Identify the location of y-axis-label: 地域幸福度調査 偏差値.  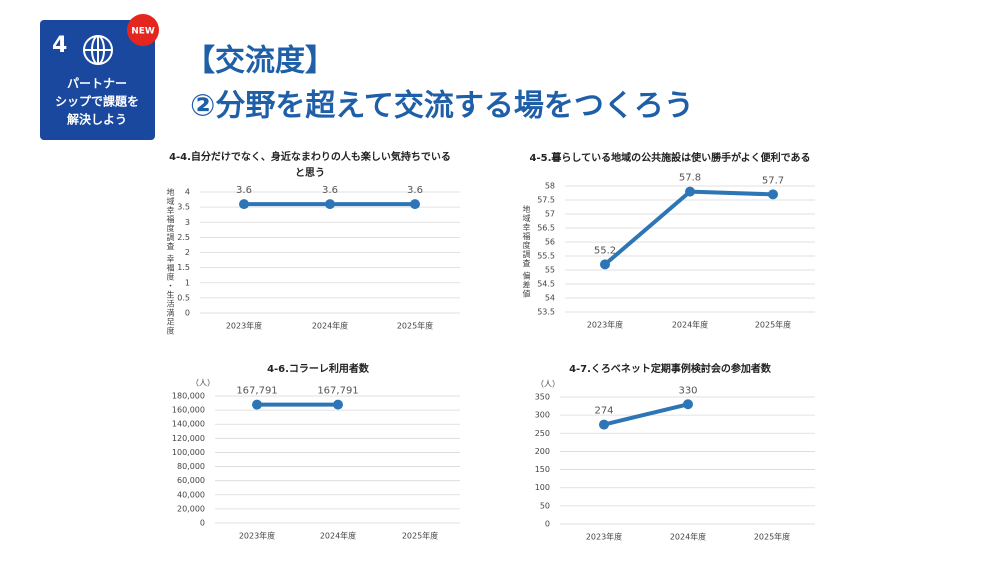
(526, 252).